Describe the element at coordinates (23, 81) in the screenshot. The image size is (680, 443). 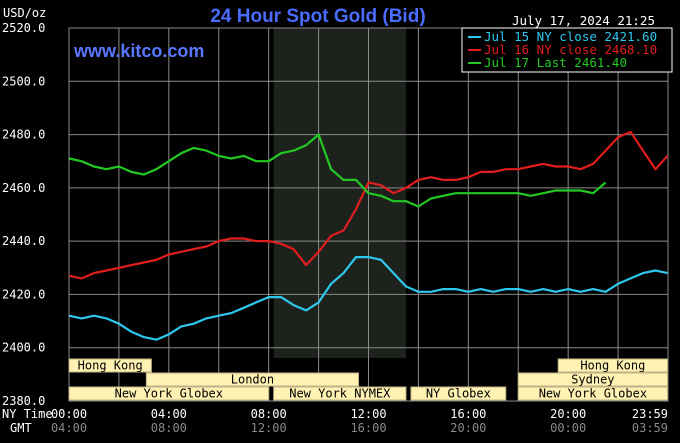
I see `y-tick-label: 2500.0` at that location.